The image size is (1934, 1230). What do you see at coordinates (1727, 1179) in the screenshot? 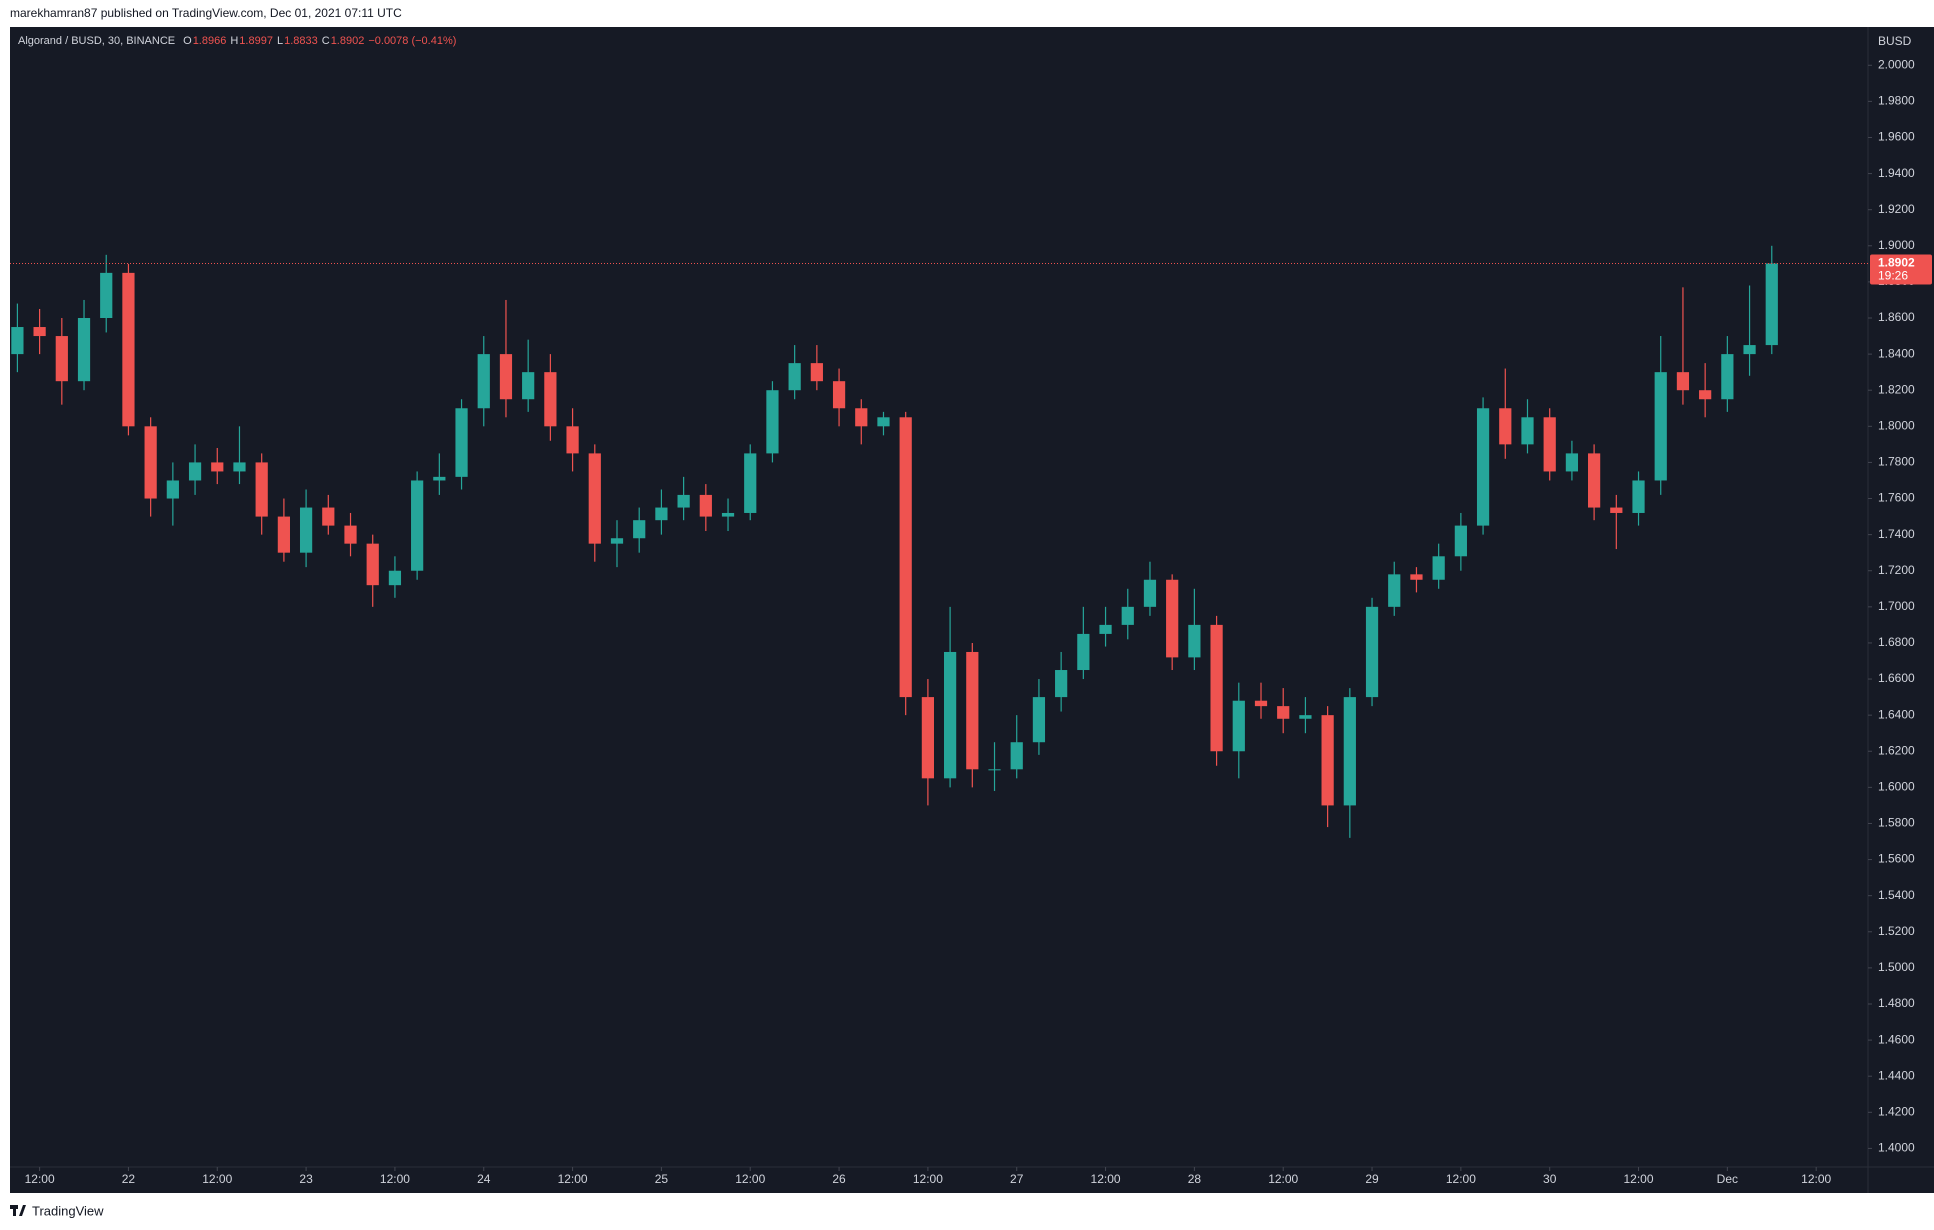
I see `x-tick-label: Dec` at bounding box center [1727, 1179].